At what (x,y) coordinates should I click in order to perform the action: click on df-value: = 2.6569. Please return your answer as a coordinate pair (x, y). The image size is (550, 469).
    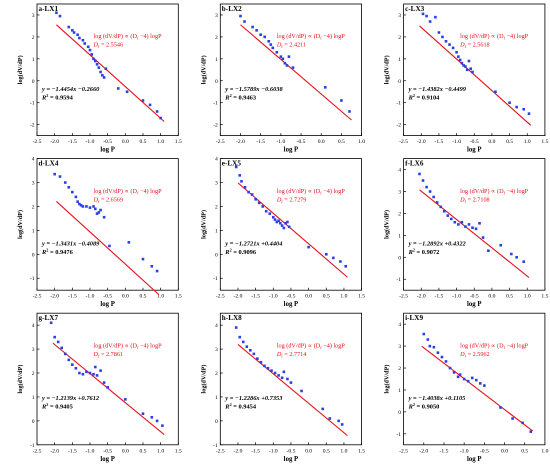
    Looking at the image, I should click on (111, 199).